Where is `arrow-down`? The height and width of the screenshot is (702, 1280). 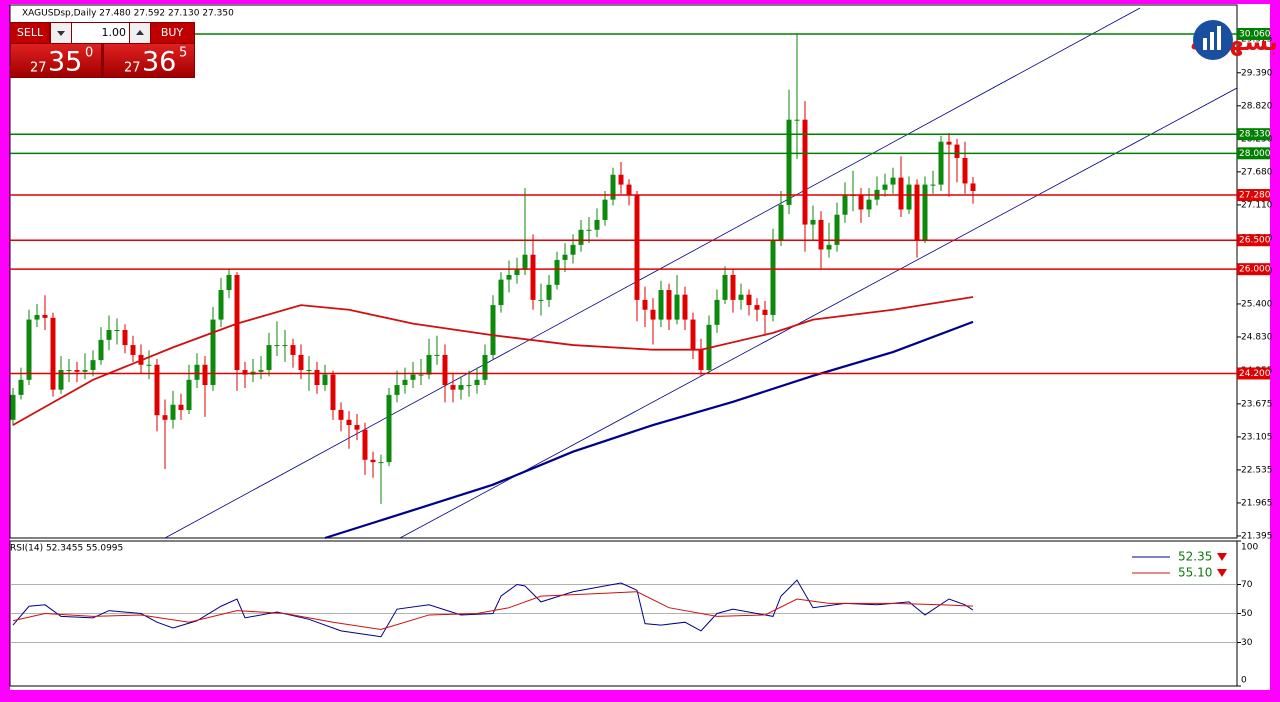
arrow-down is located at coordinates (61, 33).